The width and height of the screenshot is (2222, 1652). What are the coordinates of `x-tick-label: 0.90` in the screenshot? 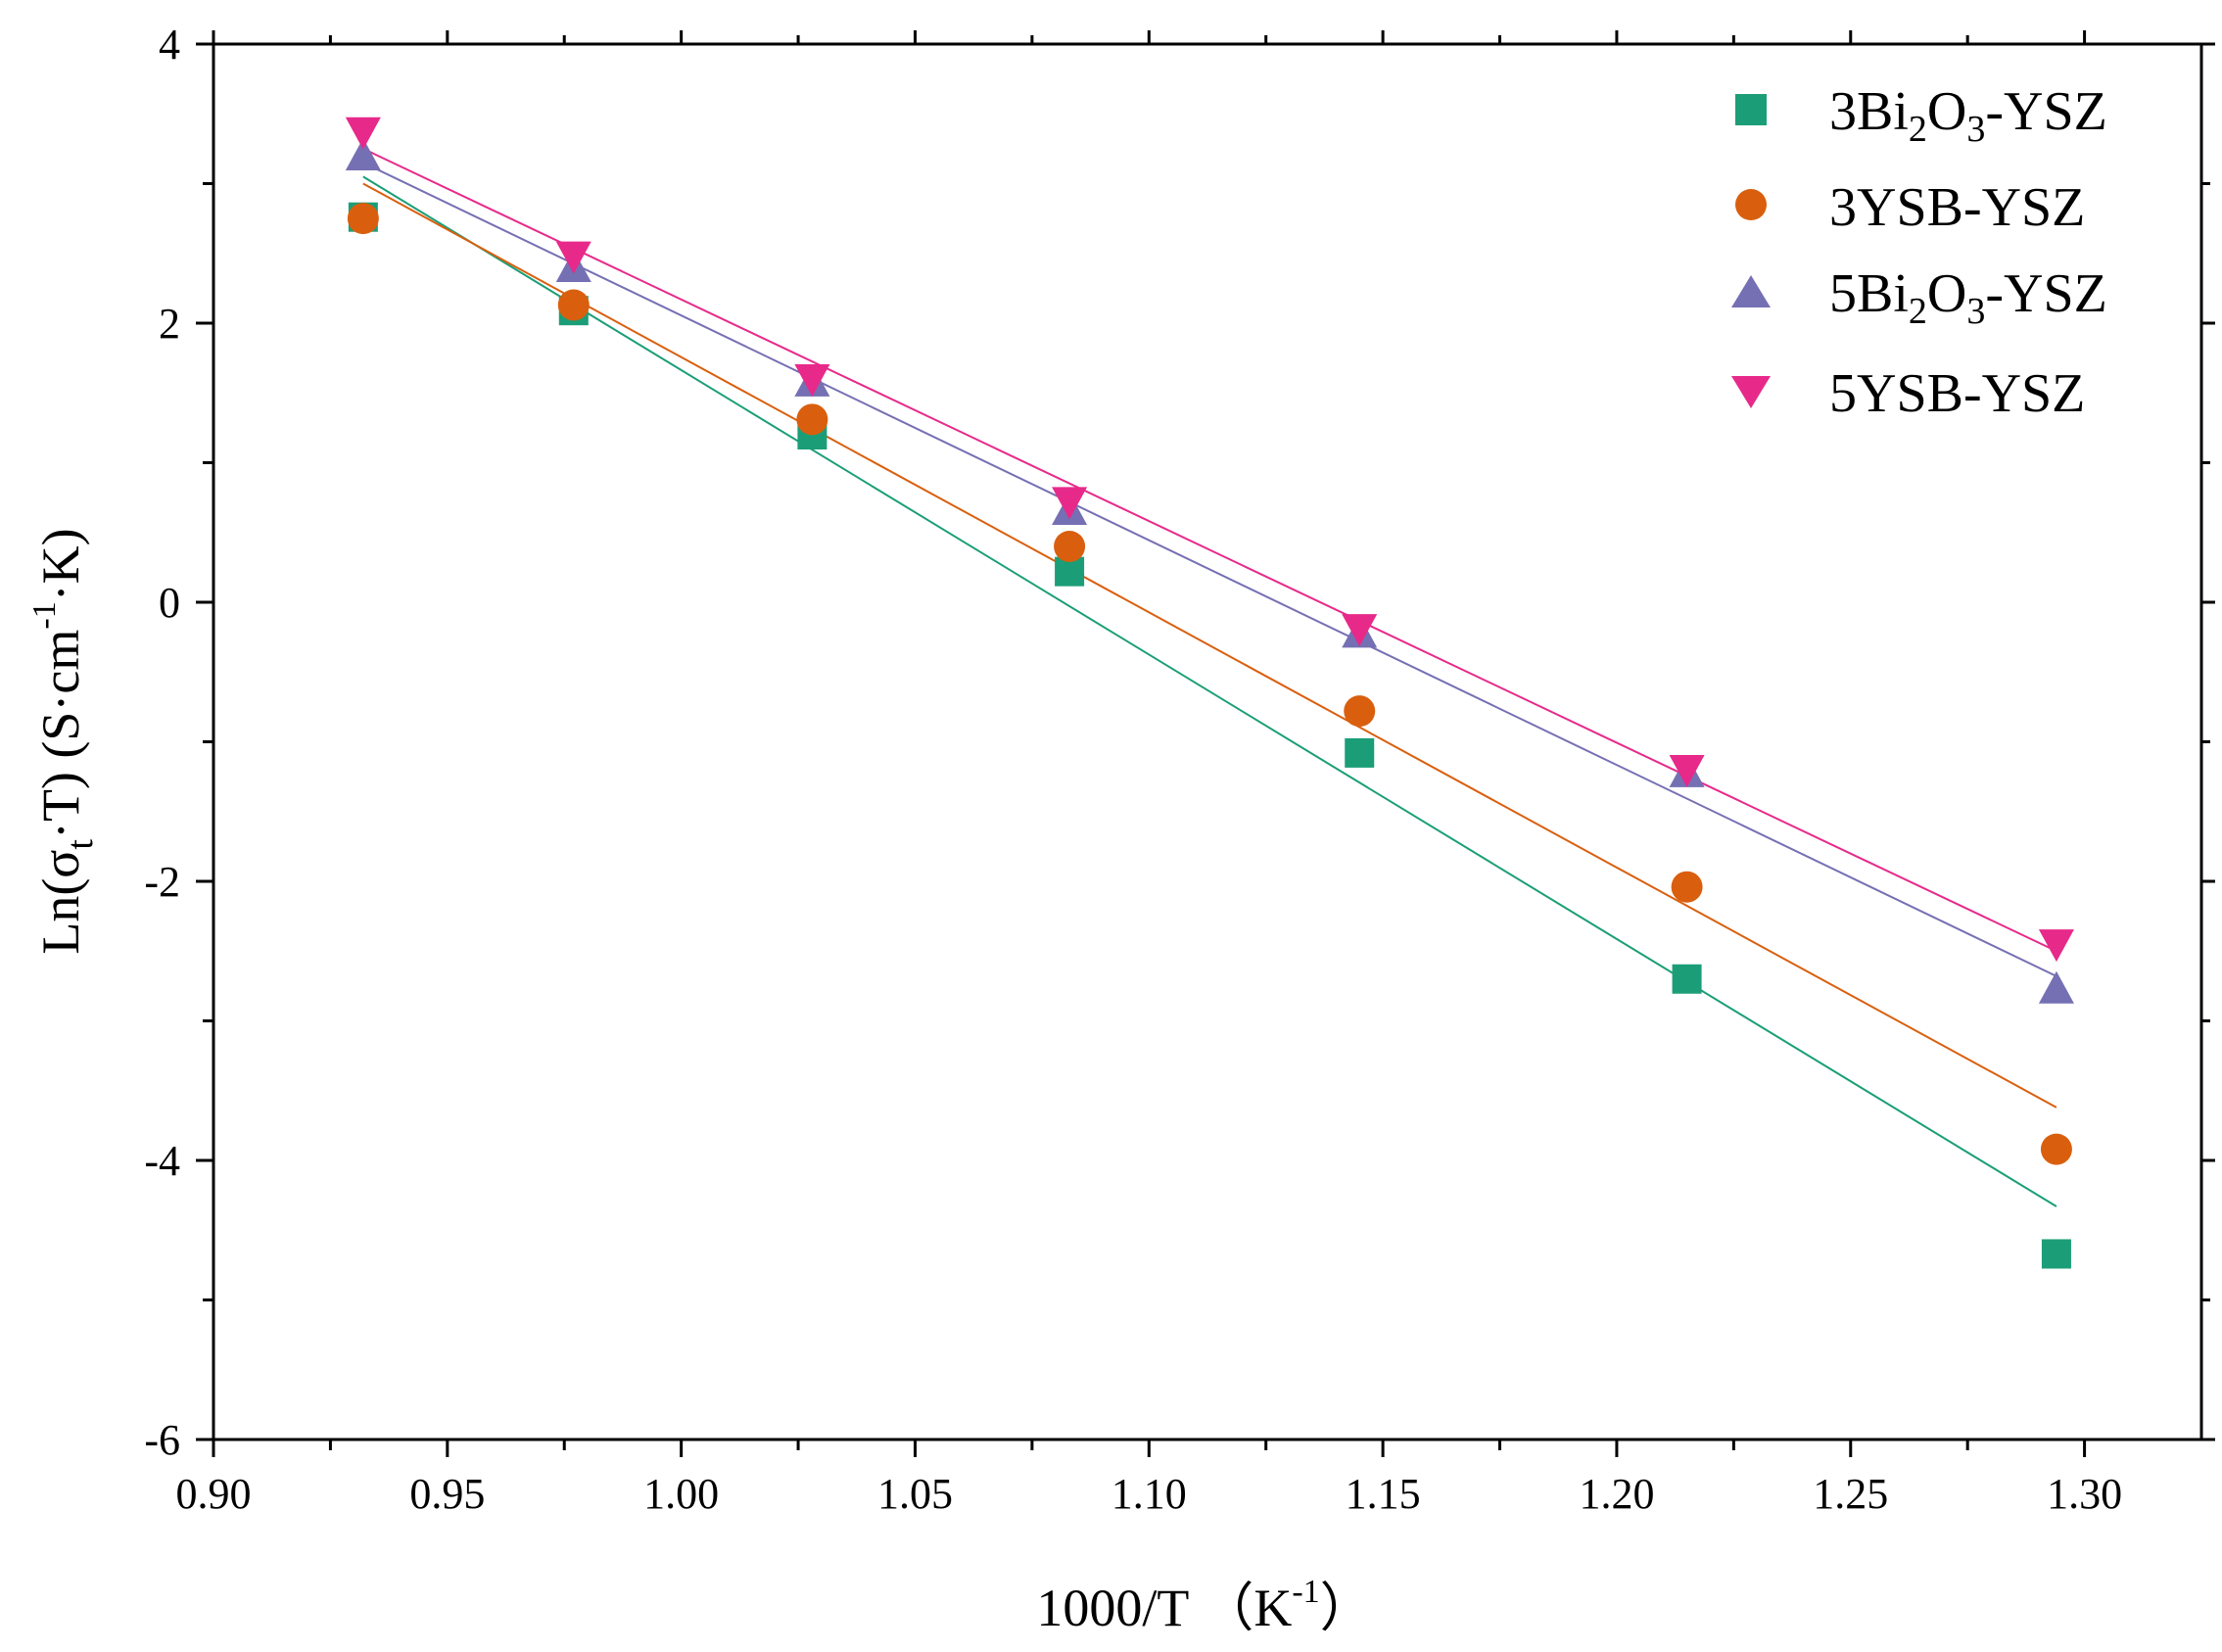 It's located at (214, 1494).